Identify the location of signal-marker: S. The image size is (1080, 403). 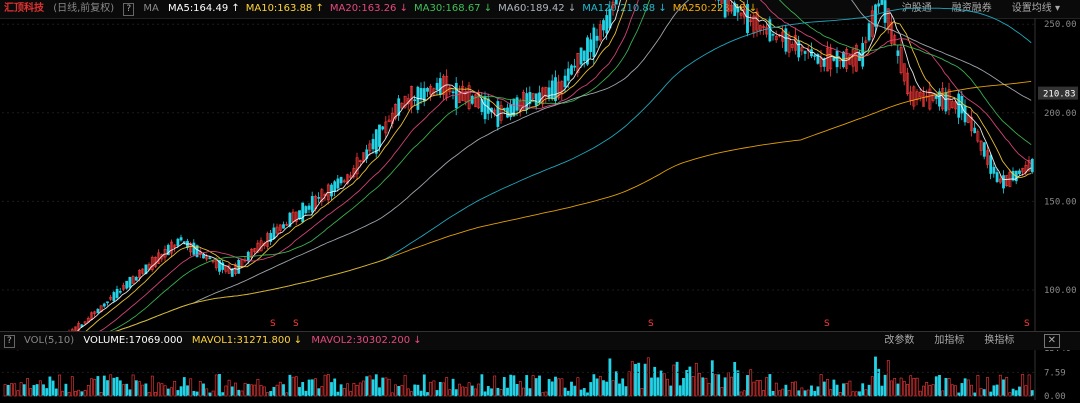
(273, 324).